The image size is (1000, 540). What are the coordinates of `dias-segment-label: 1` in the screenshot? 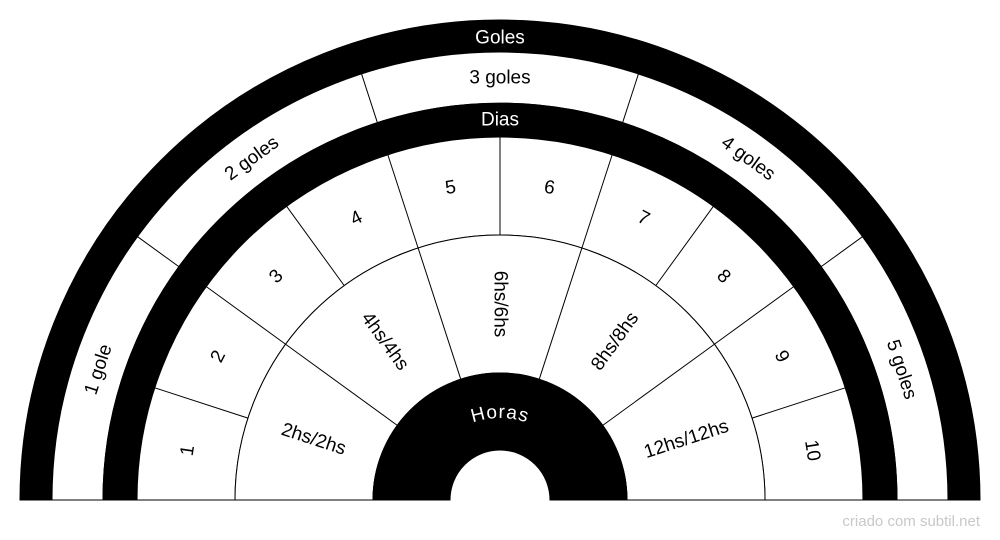 It's located at (188, 451).